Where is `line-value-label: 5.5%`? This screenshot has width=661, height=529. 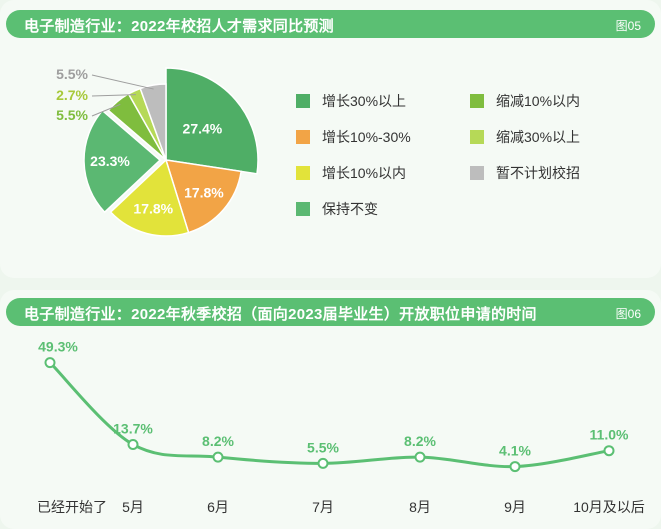 line-value-label: 5.5% is located at coordinates (323, 447).